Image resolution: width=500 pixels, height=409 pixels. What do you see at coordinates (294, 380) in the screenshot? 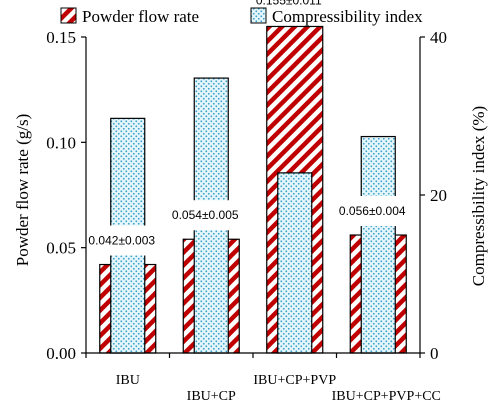
I see `x-tick-label: IBU+CP+PVP` at bounding box center [294, 380].